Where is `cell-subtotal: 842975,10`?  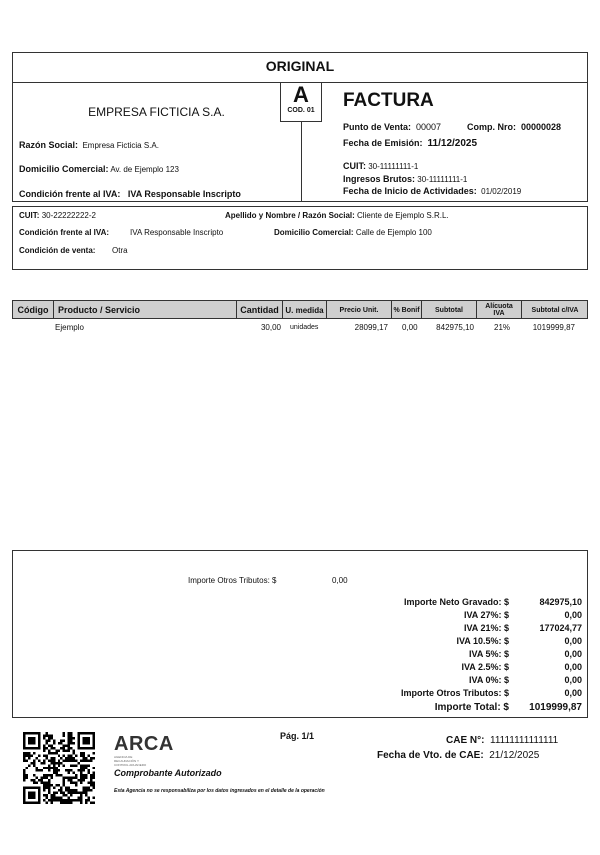 cell-subtotal: 842975,10 is located at coordinates (455, 327).